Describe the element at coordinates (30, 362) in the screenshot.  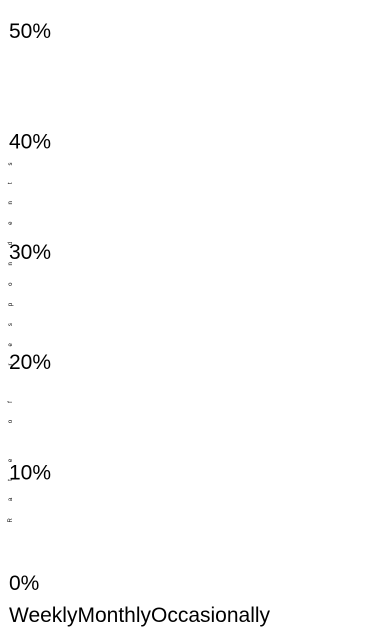
I see `y-tick-label: 20%` at that location.